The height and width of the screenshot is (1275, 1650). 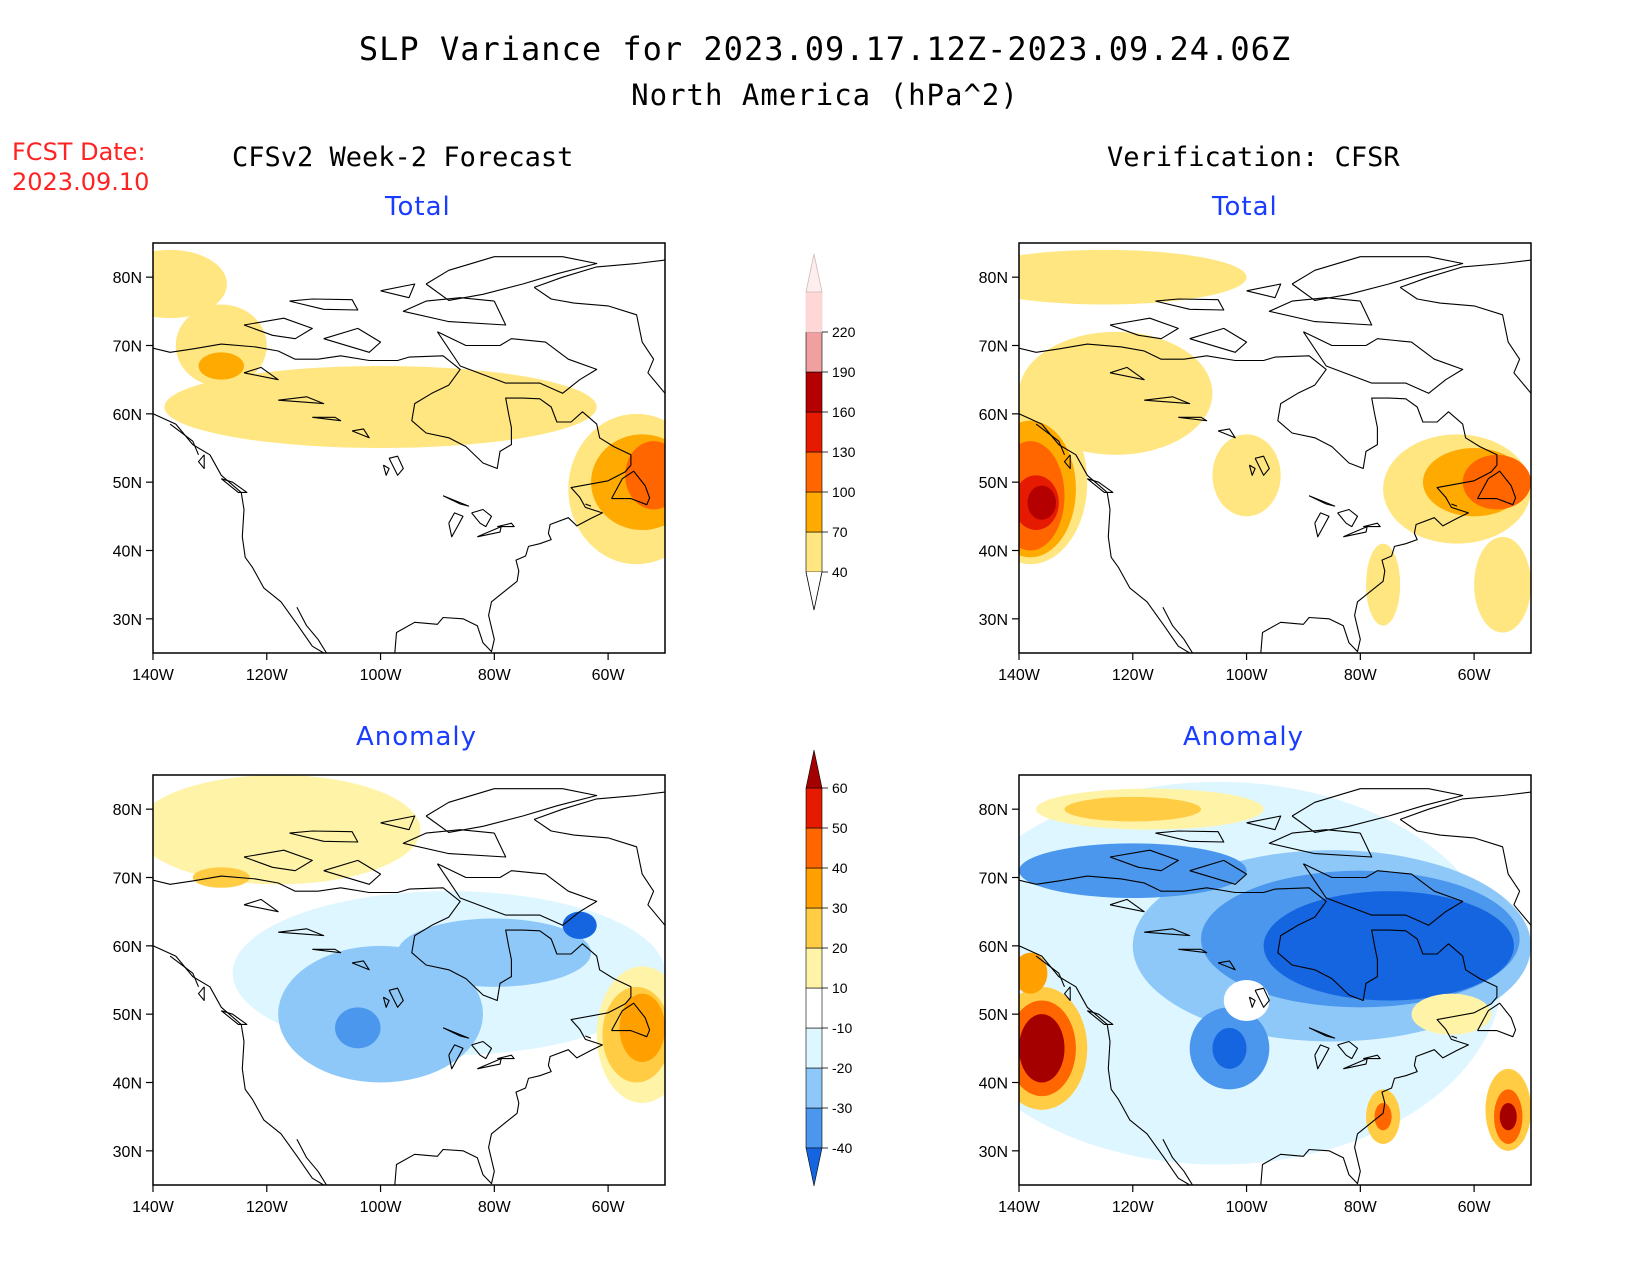 What do you see at coordinates (267, 675) in the screenshot?
I see `lon-tick-label: 120W` at bounding box center [267, 675].